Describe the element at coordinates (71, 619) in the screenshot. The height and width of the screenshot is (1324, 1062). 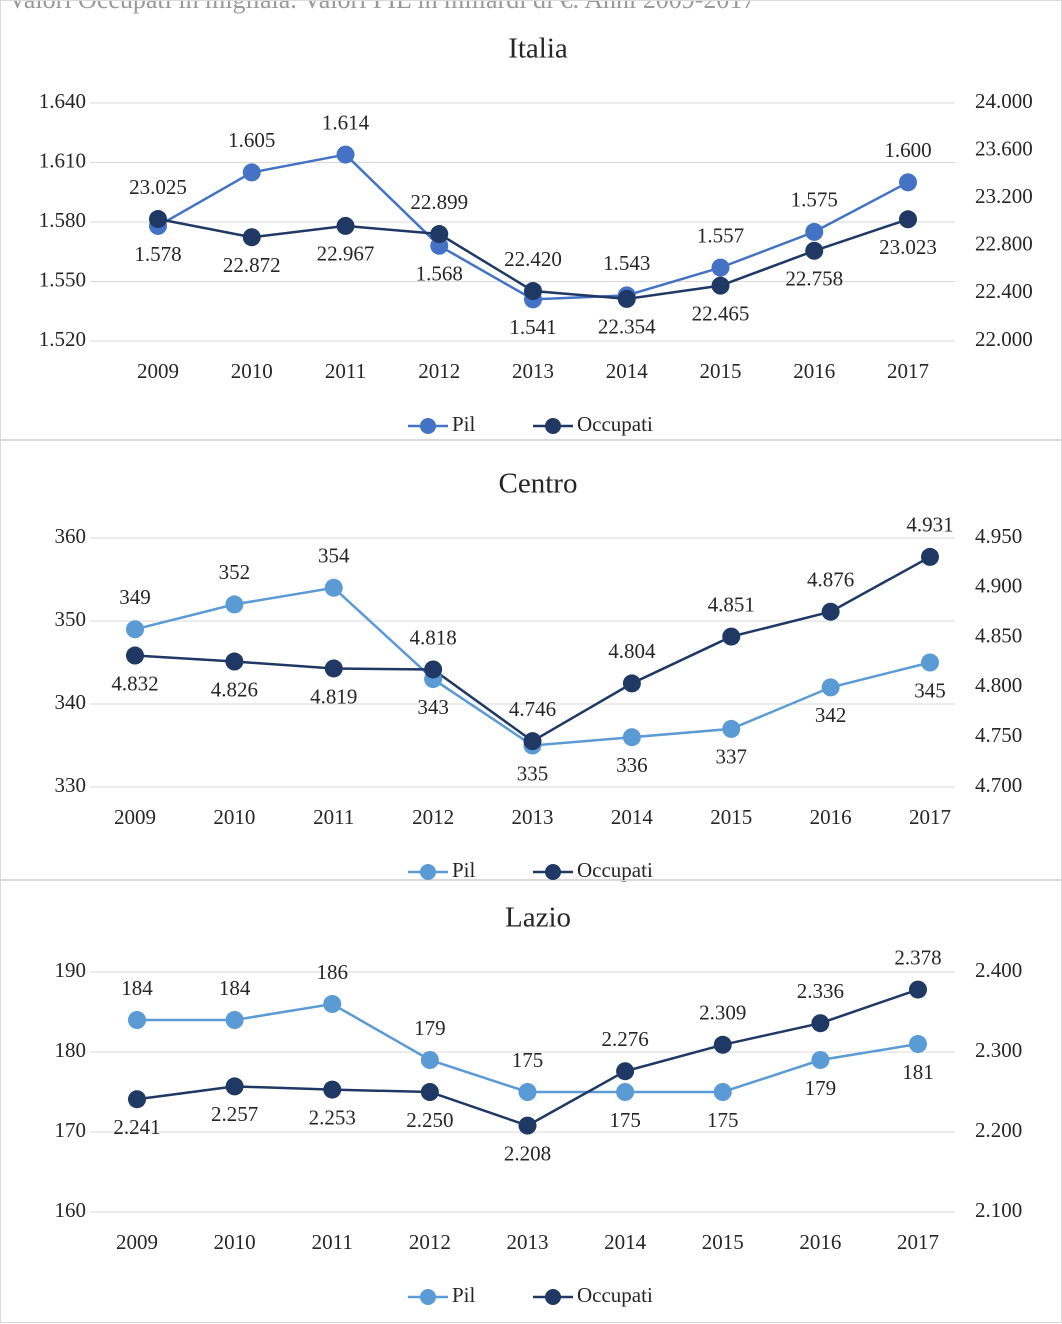
I see `y-tick-label: 350` at that location.